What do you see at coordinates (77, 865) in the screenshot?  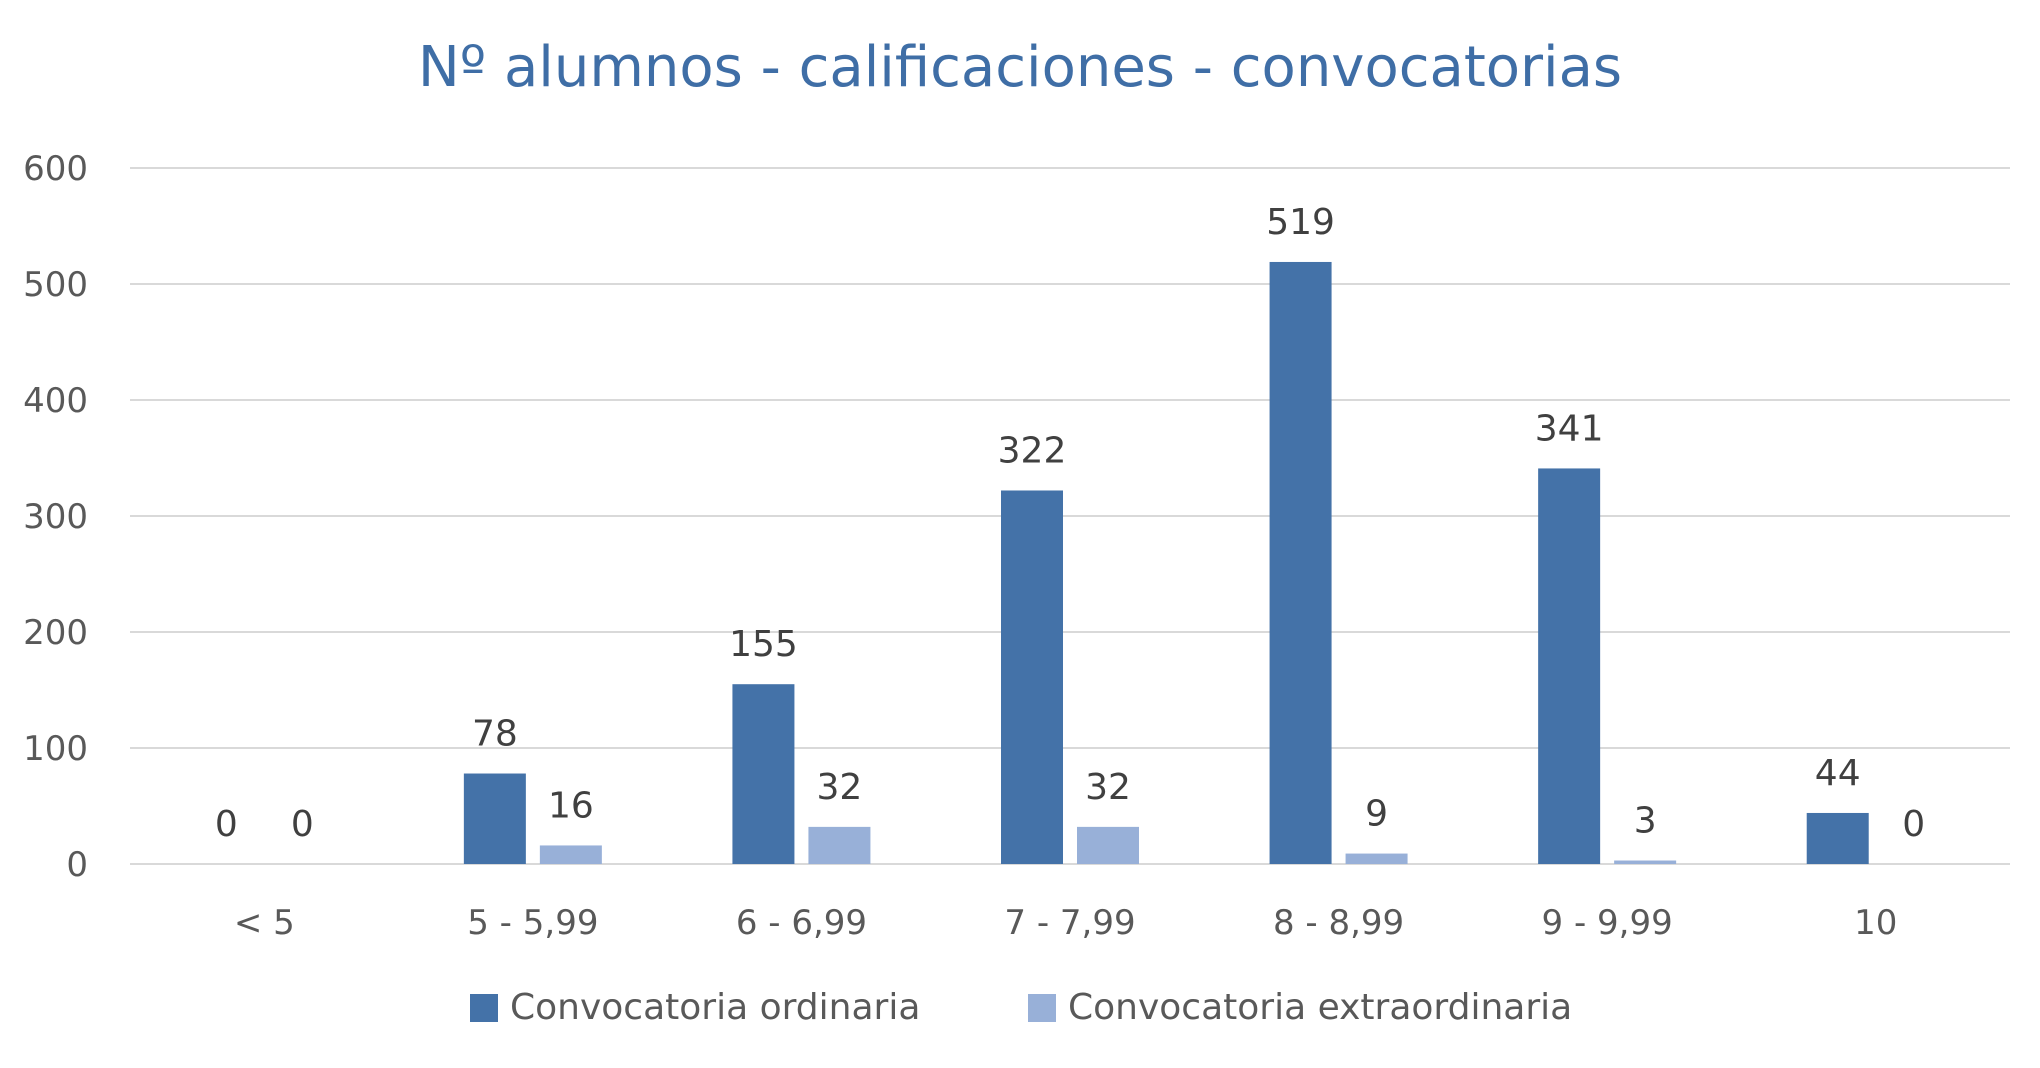 I see `y-tick-label: 0` at bounding box center [77, 865].